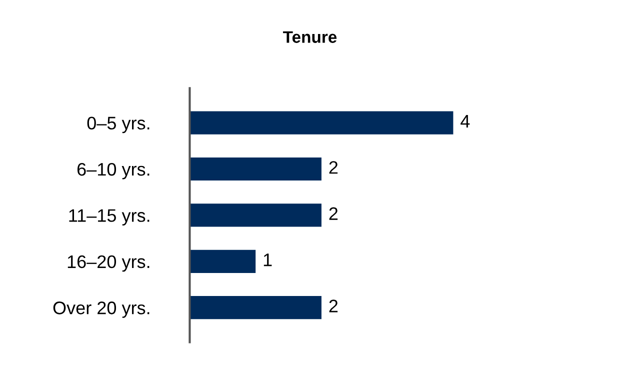  I want to click on y-tick-label: Over 20 yrs., so click(101, 310).